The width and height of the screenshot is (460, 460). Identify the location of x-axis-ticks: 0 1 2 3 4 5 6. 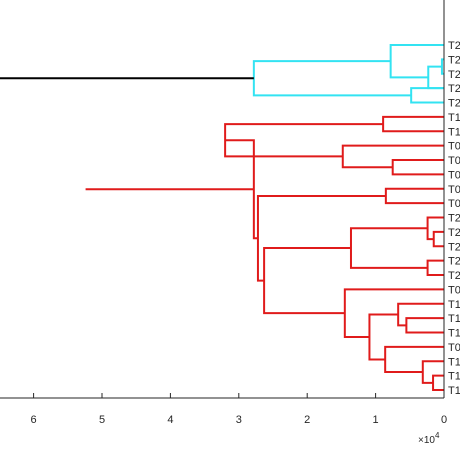
(239, 409).